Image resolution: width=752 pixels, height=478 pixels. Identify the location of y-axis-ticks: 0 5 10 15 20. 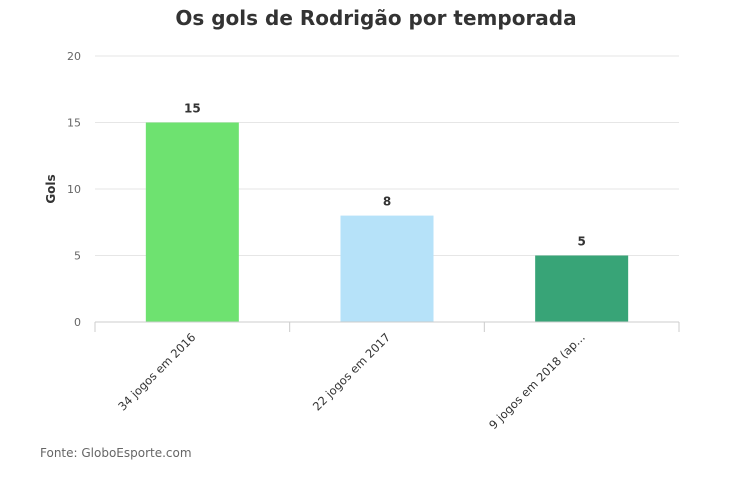
(74, 189).